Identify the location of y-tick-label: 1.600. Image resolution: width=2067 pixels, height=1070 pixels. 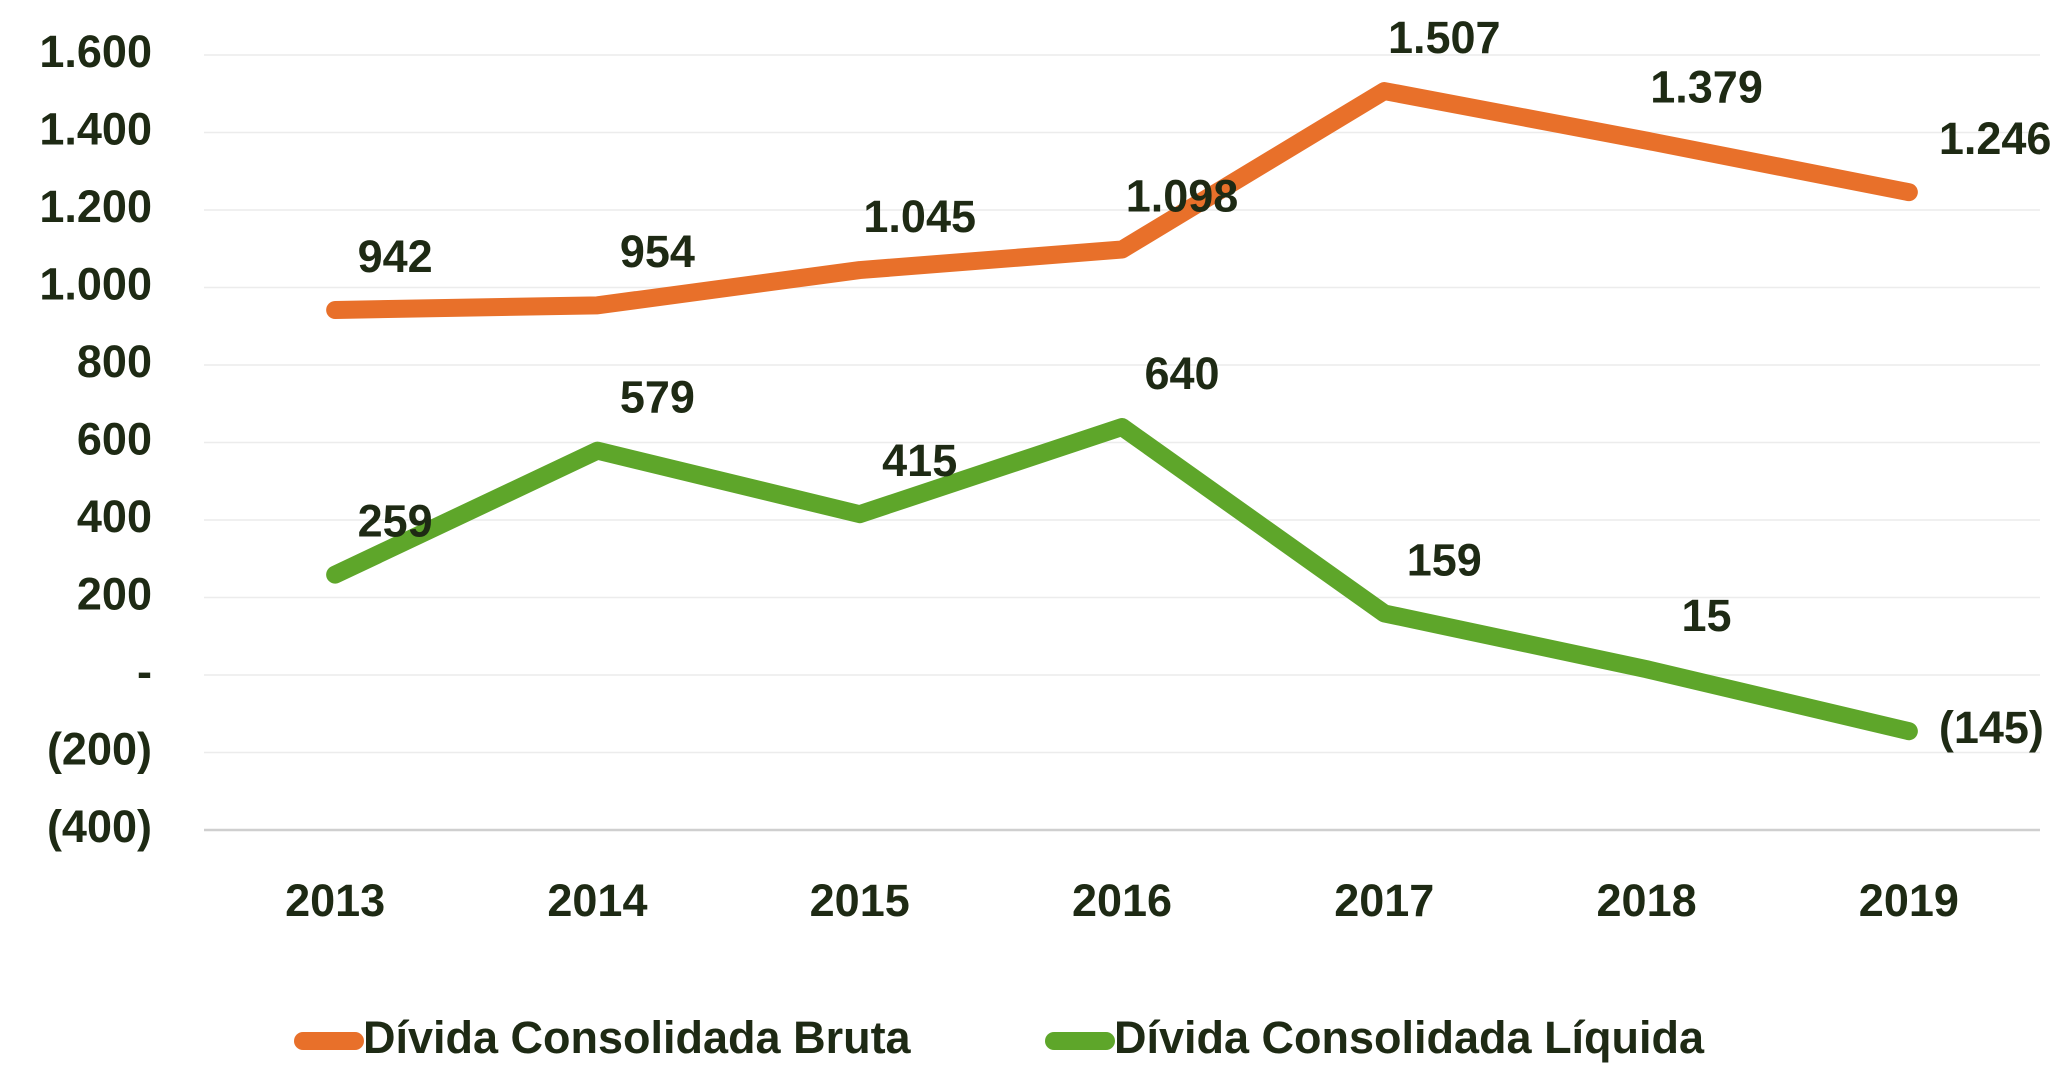
(95, 51).